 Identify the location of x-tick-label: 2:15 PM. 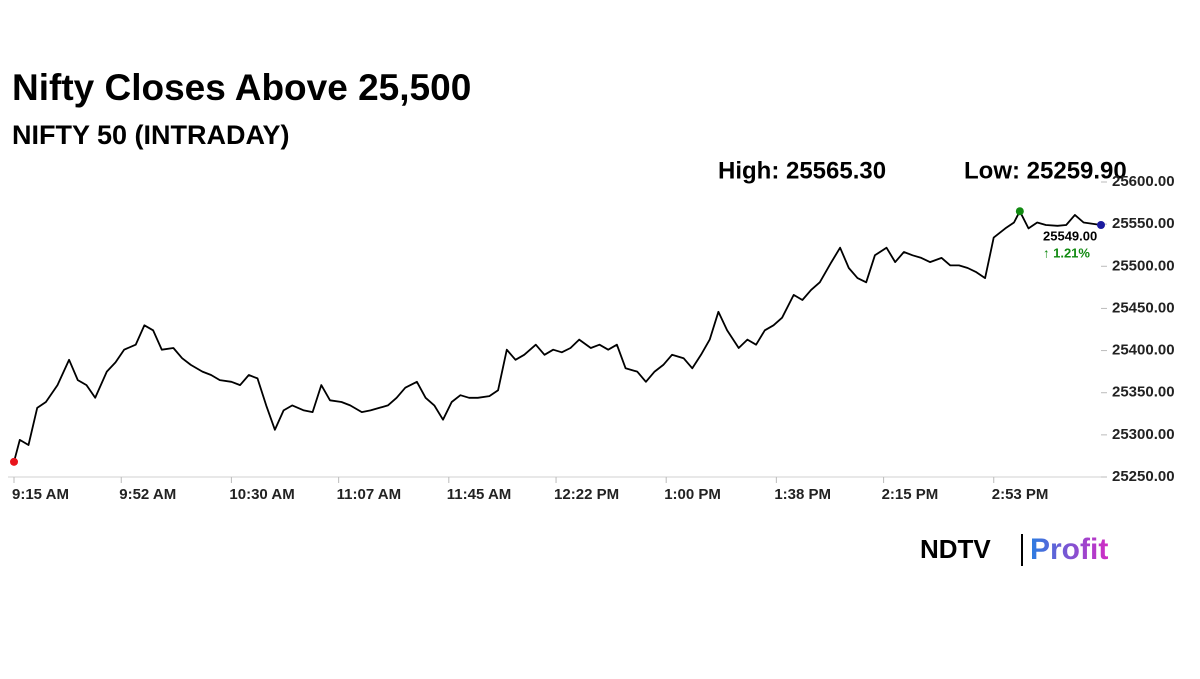
(910, 494).